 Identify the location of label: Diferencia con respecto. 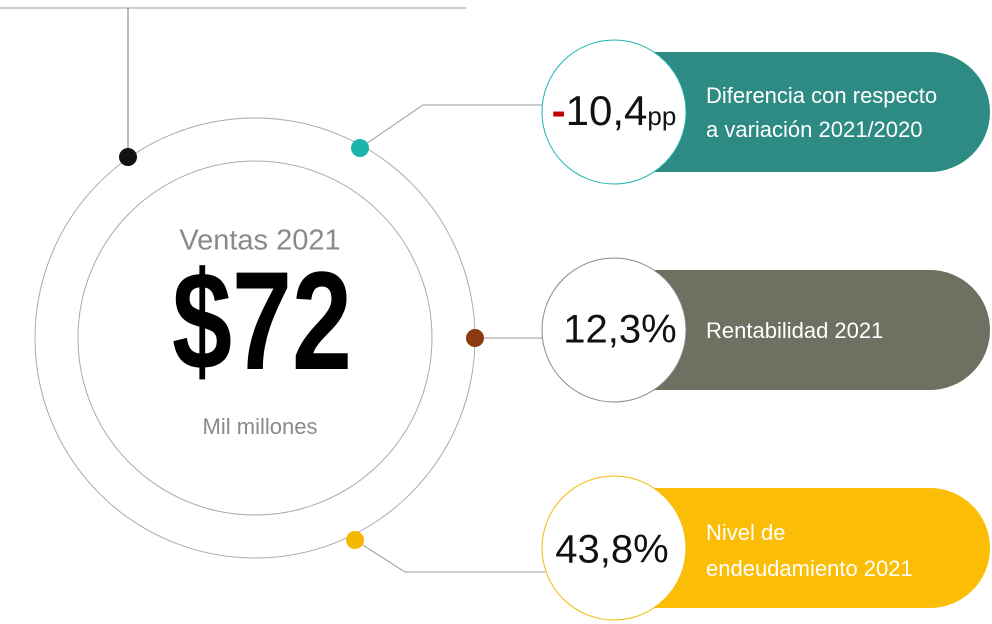
(821, 95).